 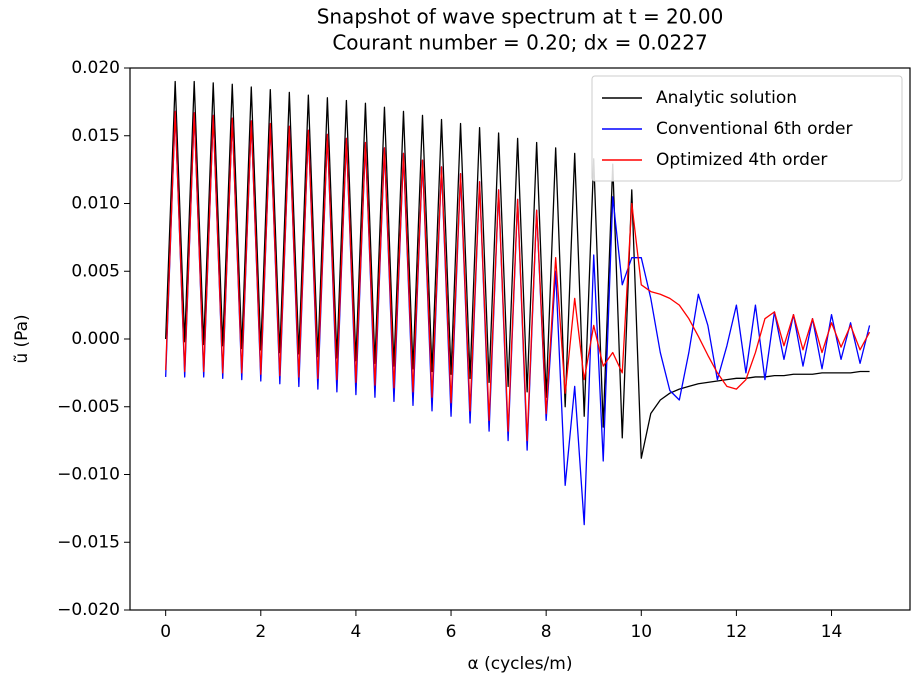 I want to click on legend-label: Conventional 6th order, so click(x=754, y=129).